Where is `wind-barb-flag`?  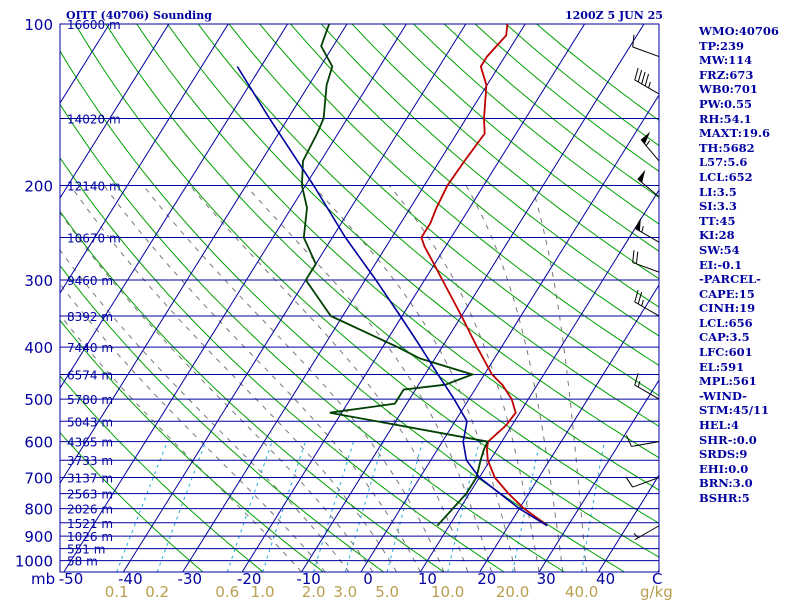 wind-barb-flag is located at coordinates (637, 224).